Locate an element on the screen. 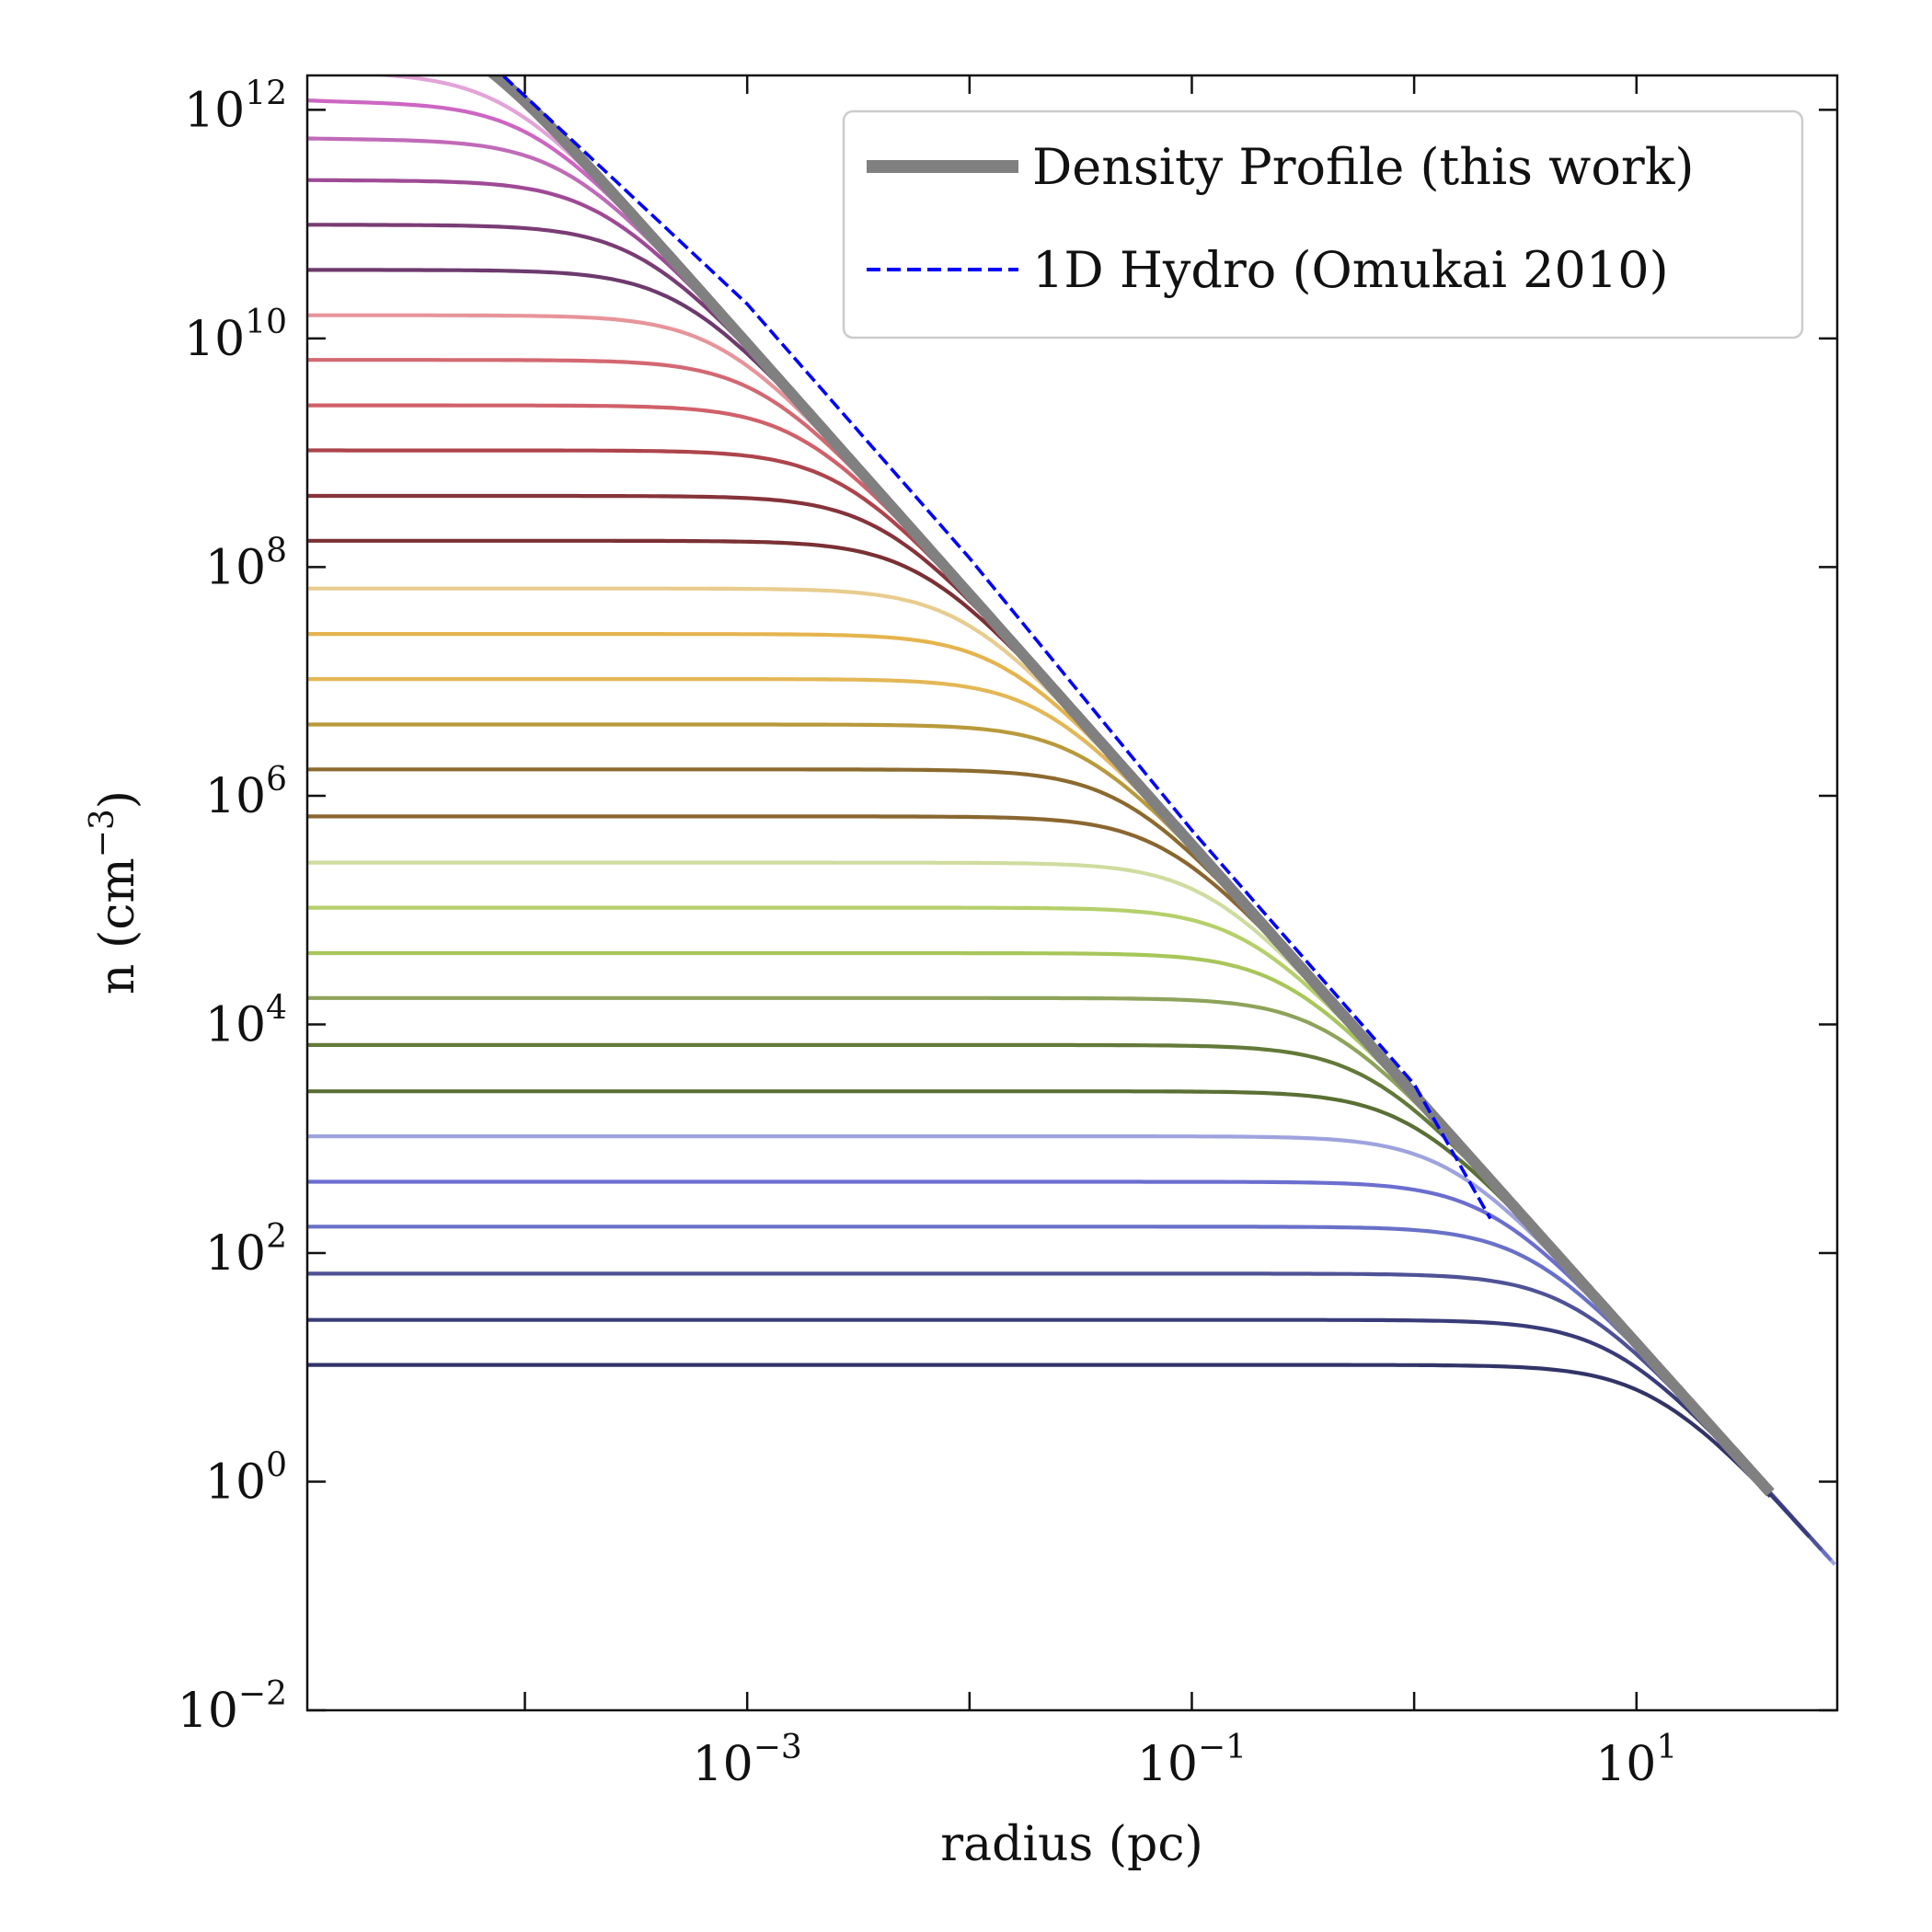 The image size is (1932, 1932). legend-label-hydro: 1D Hydro (Omukai 2010) is located at coordinates (1350, 270).